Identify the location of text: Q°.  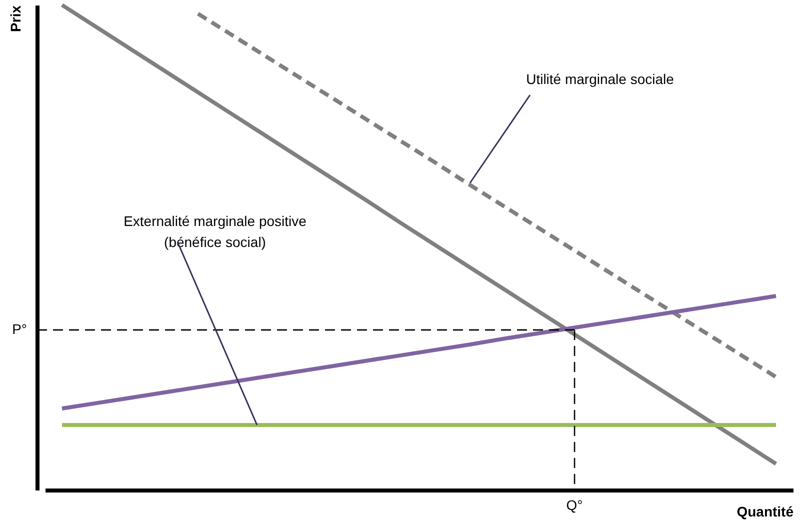
(574, 505).